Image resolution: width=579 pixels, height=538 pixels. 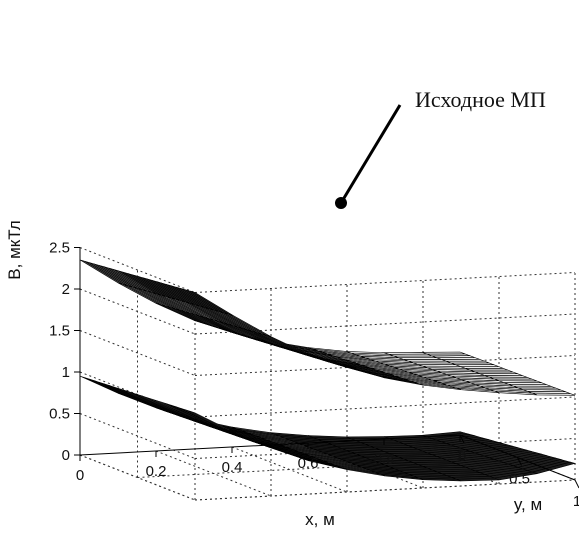 What do you see at coordinates (384, 459) in the screenshot?
I see `x-tick-label: 0.8` at bounding box center [384, 459].